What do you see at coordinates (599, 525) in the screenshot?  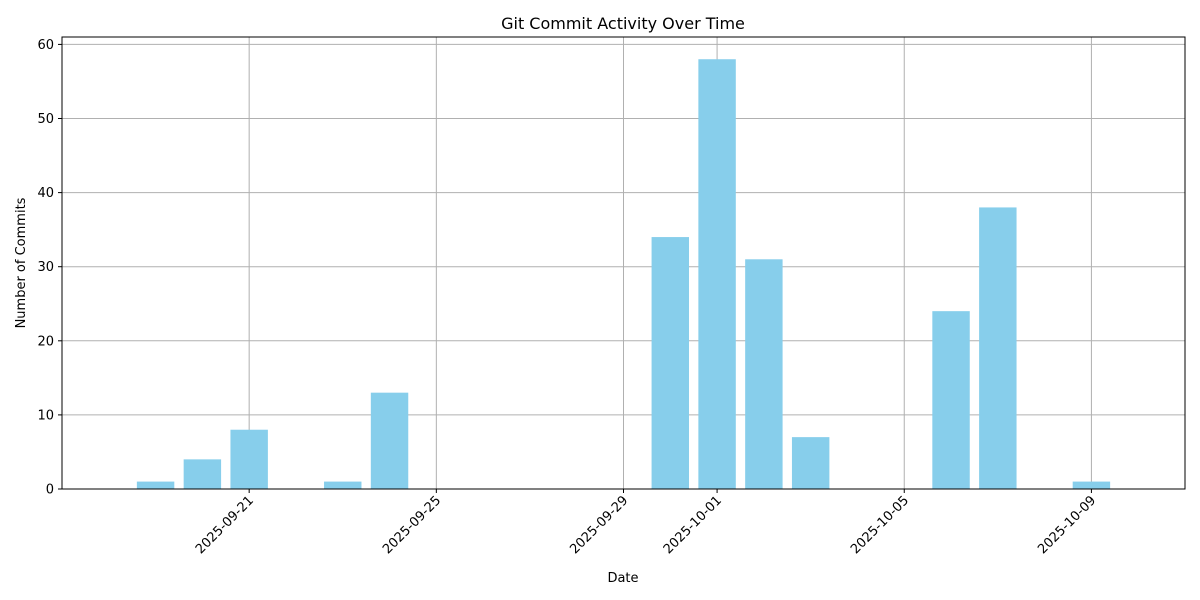 I see `x-tick-label: 2025-09-29` at bounding box center [599, 525].